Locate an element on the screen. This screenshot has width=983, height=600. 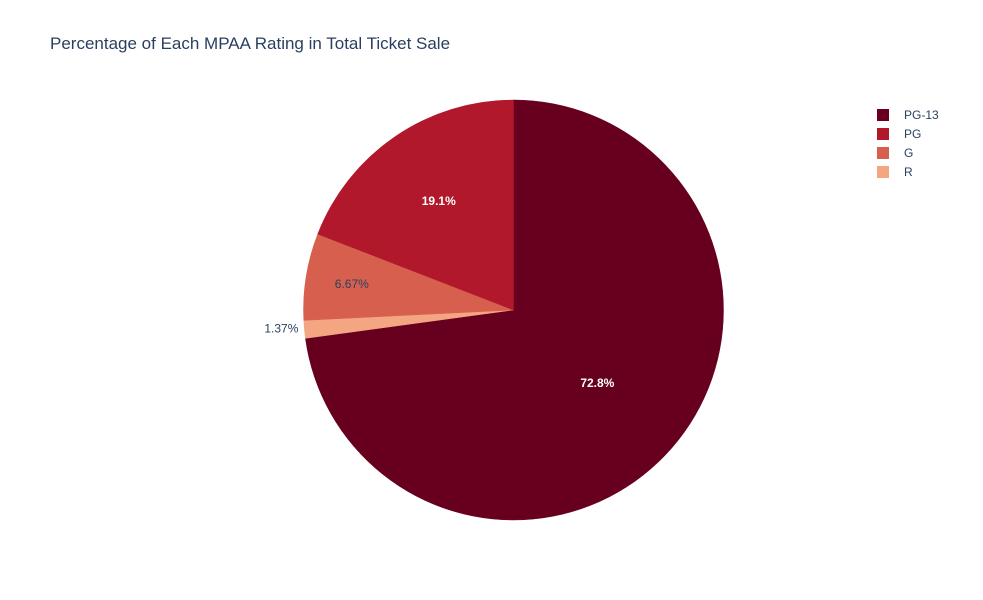
legend-item-r: R is located at coordinates (908, 171).